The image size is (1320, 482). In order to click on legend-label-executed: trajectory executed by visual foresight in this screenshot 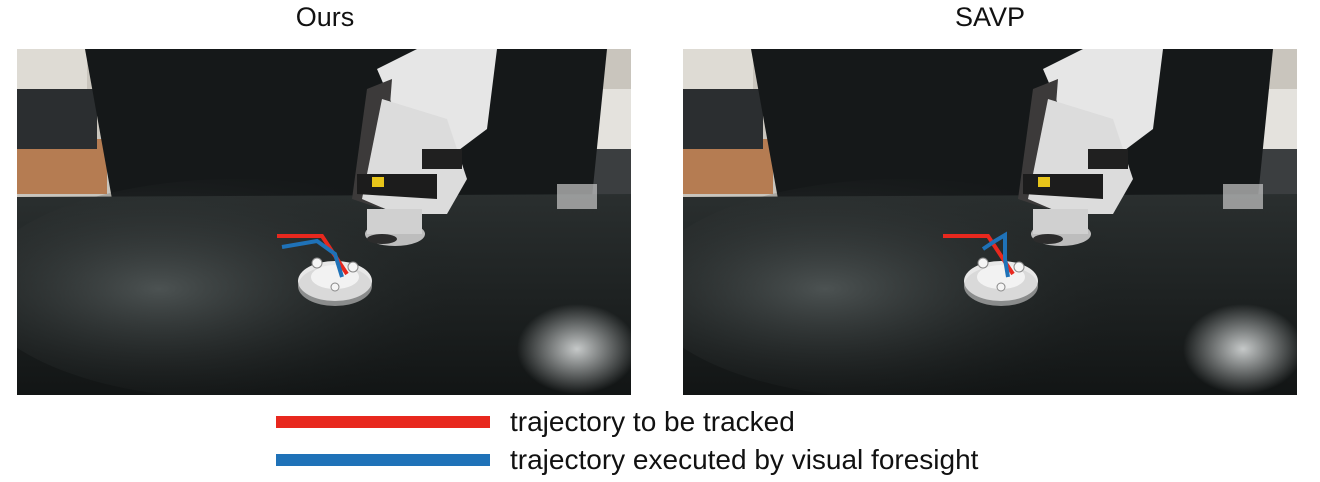, I will do `click(744, 459)`.